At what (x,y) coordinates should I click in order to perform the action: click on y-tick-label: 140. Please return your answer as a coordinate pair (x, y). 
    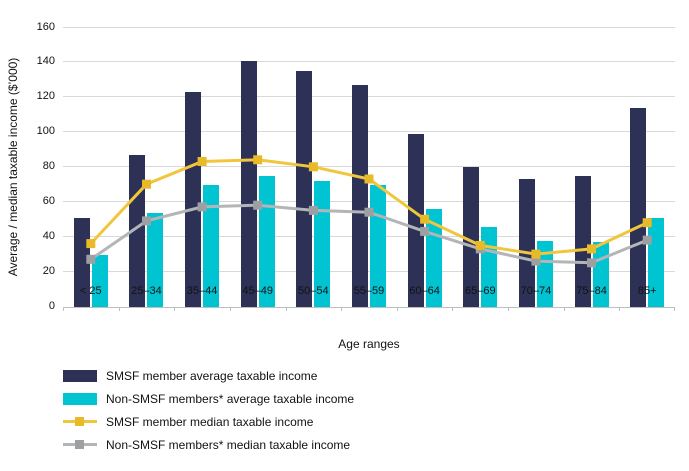
    Looking at the image, I should click on (45, 61).